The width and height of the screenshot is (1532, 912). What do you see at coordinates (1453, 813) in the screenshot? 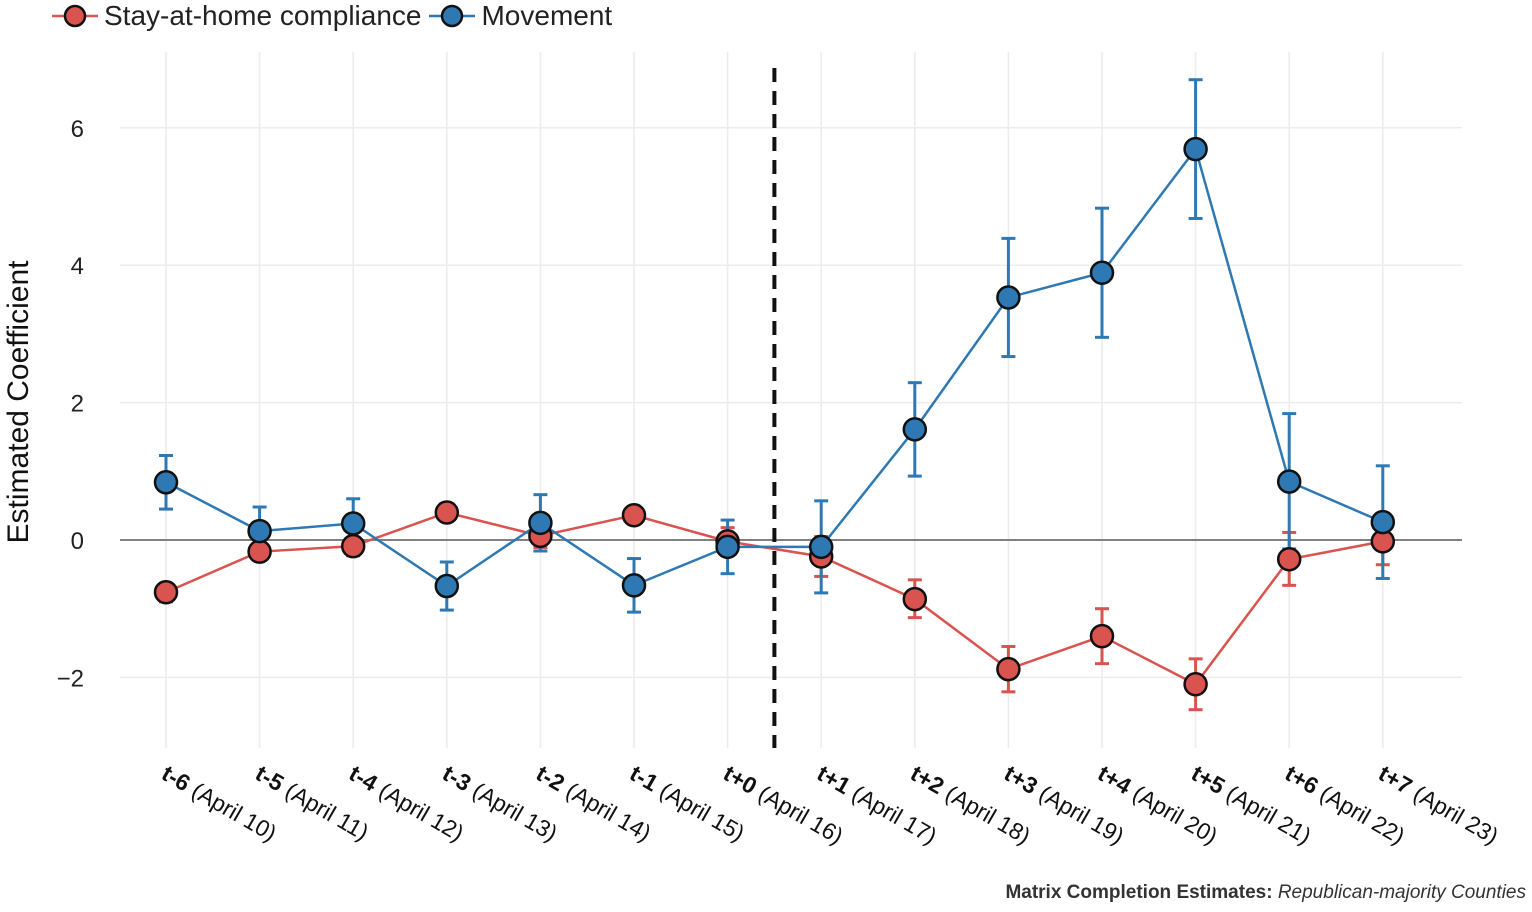
I see `x-tick-date: (April 23)` at bounding box center [1453, 813].